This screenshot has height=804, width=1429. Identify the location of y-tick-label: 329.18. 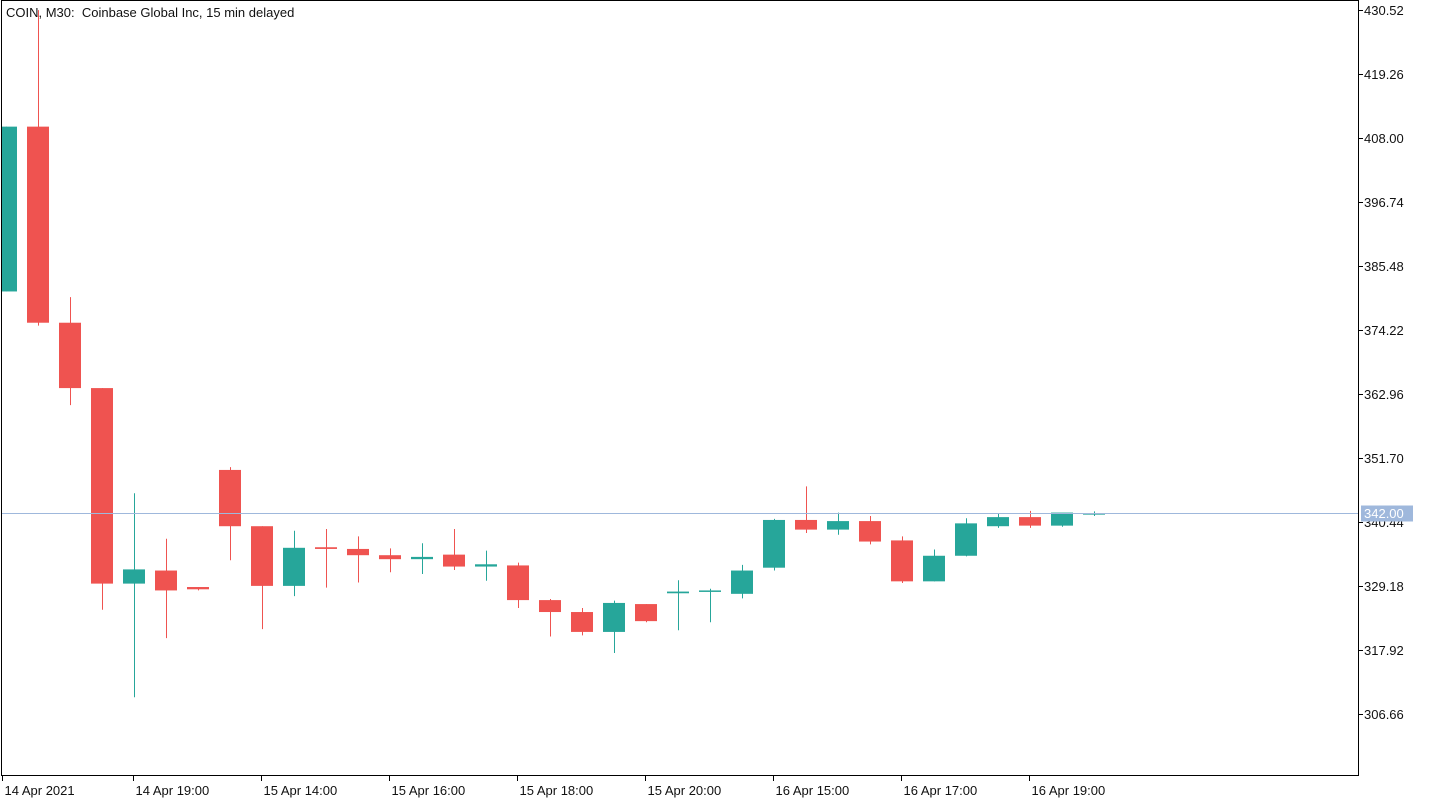
(1384, 586).